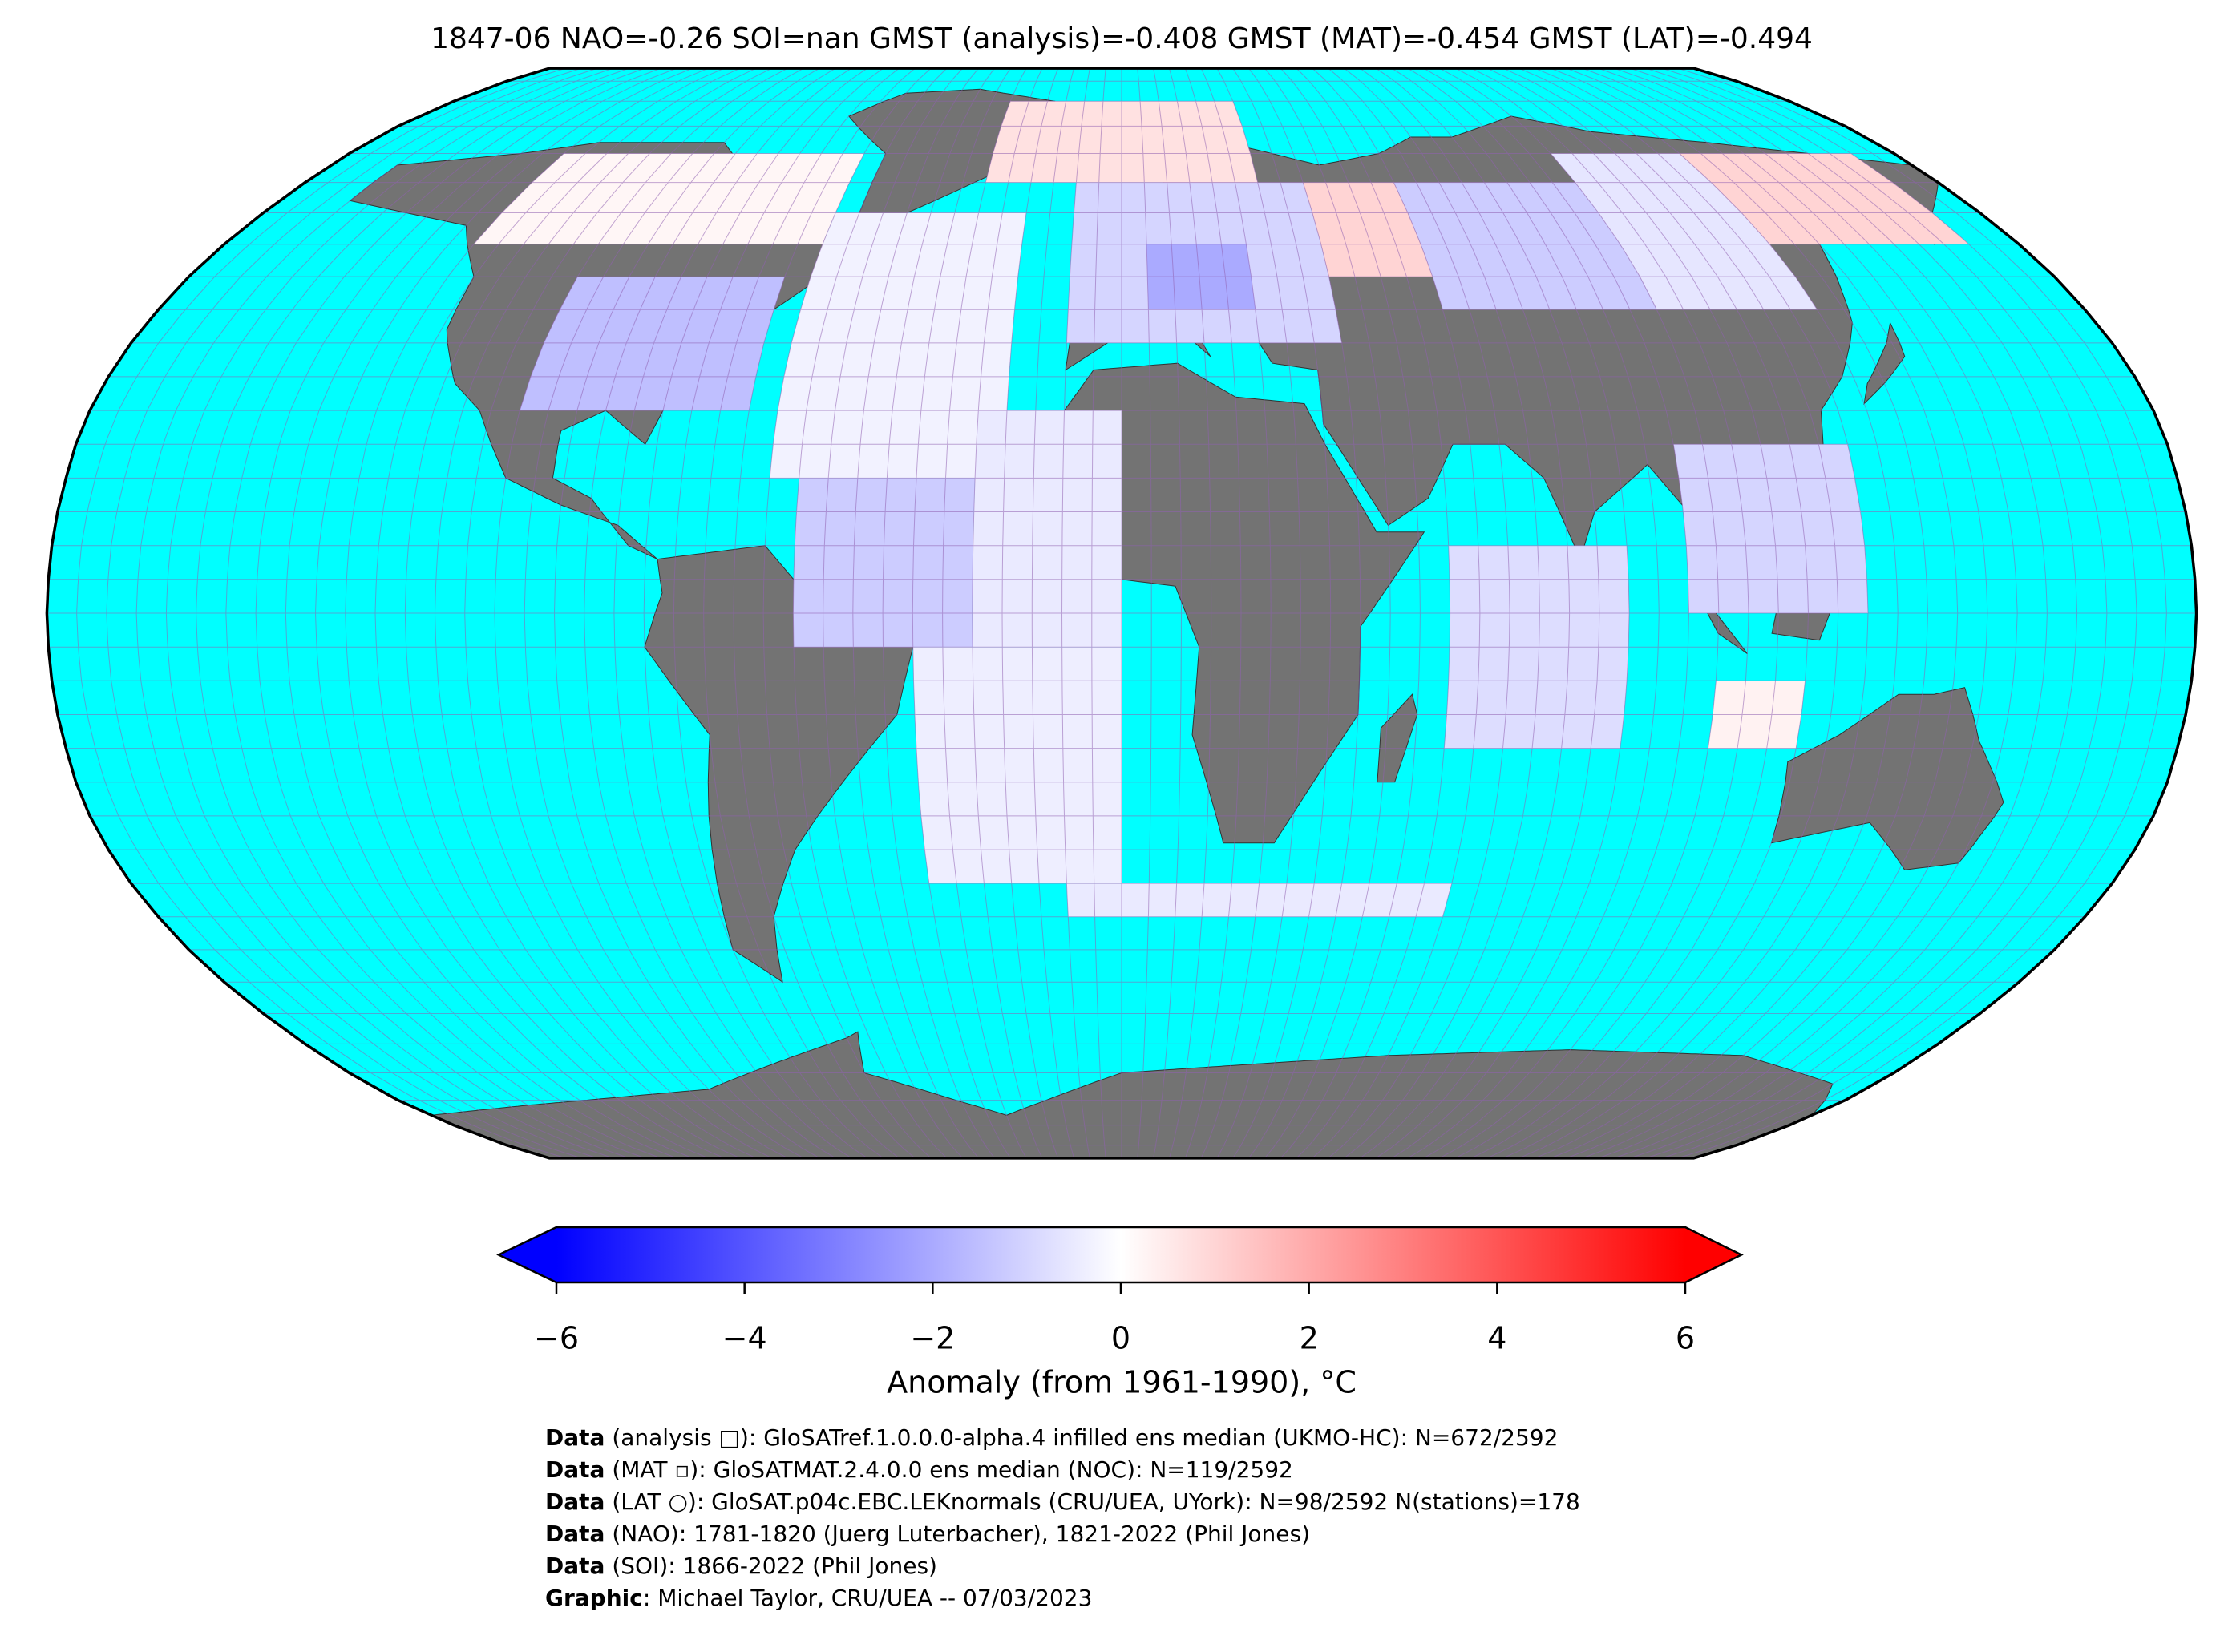 The image size is (2220, 1652). What do you see at coordinates (933, 1338) in the screenshot?
I see `colorbar-tick-label: −2` at bounding box center [933, 1338].